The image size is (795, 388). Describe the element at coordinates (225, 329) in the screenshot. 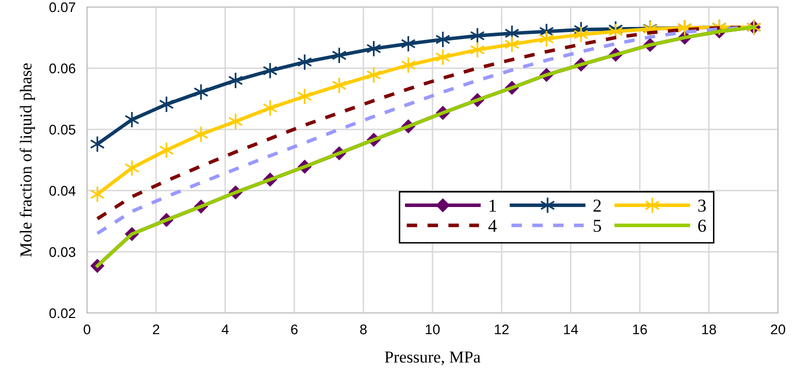

I see `x-tick-label: 4` at that location.